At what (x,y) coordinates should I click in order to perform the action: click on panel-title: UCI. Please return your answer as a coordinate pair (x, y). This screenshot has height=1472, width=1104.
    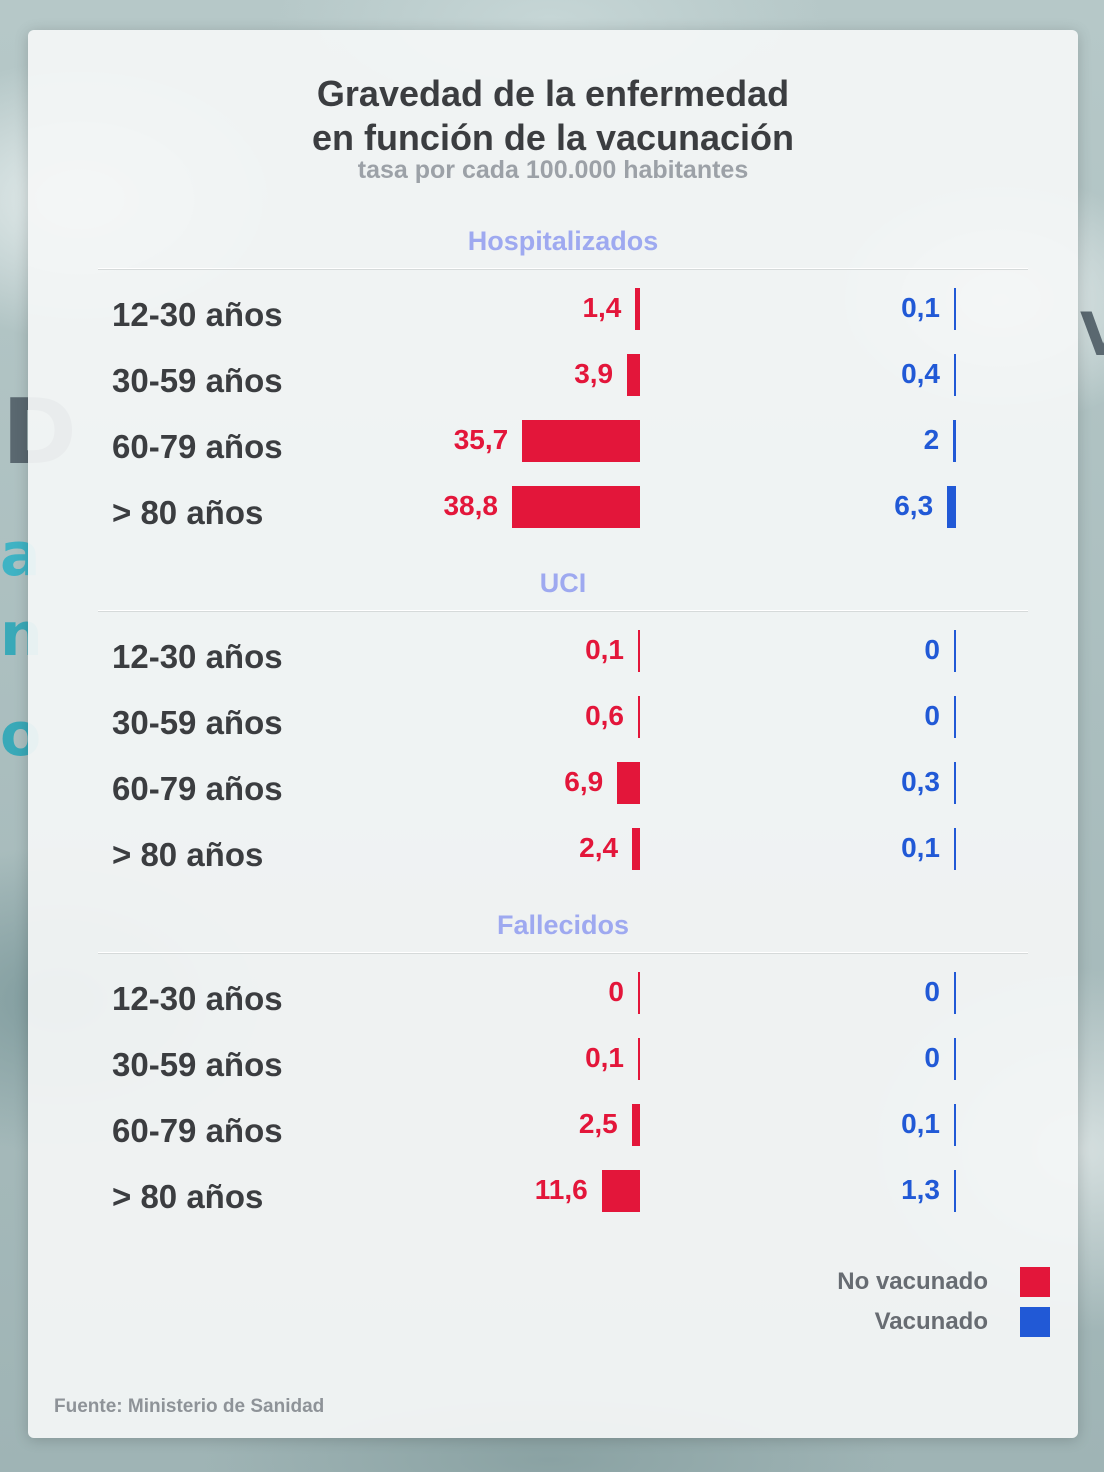
    Looking at the image, I should click on (563, 583).